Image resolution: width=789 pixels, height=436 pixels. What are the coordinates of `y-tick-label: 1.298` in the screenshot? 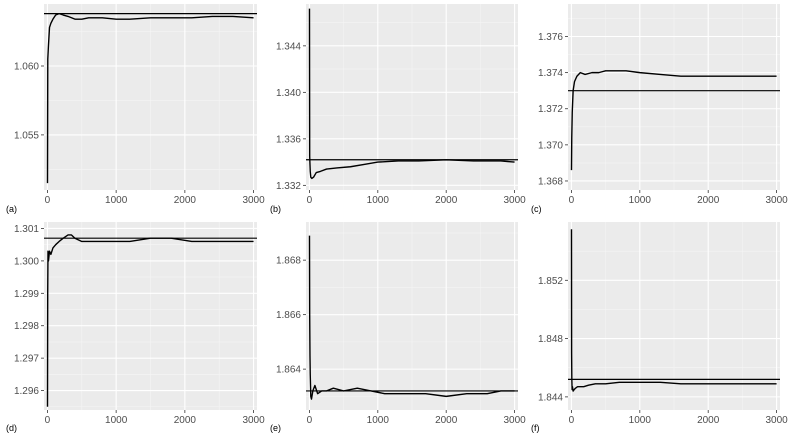 It's located at (26, 326).